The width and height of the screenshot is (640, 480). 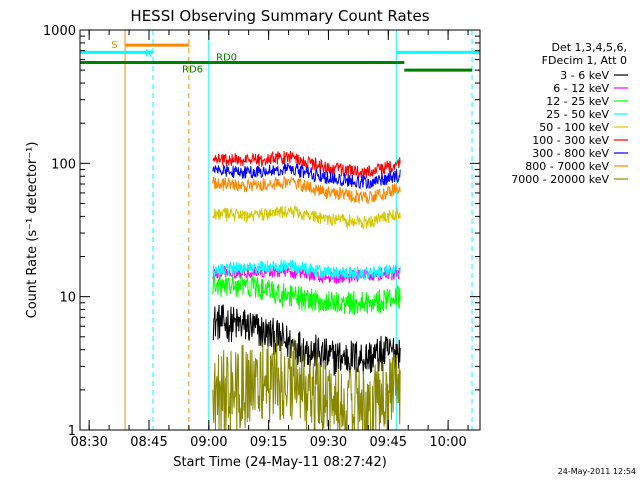 I want to click on y-tick-label: 100, so click(x=63, y=164).